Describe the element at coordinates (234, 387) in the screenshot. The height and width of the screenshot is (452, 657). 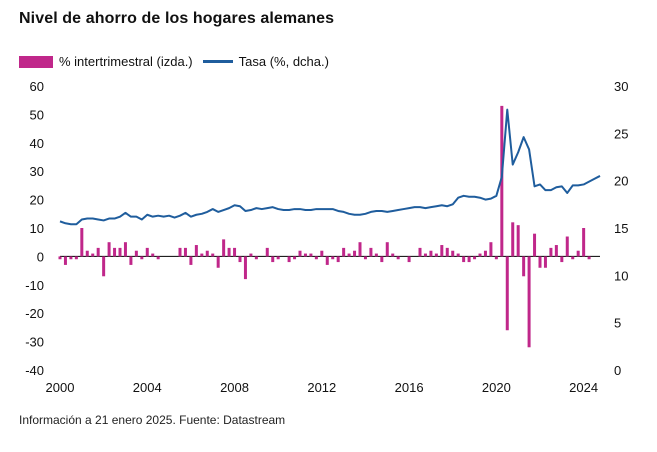
I see `x-tick-label: 2008` at that location.